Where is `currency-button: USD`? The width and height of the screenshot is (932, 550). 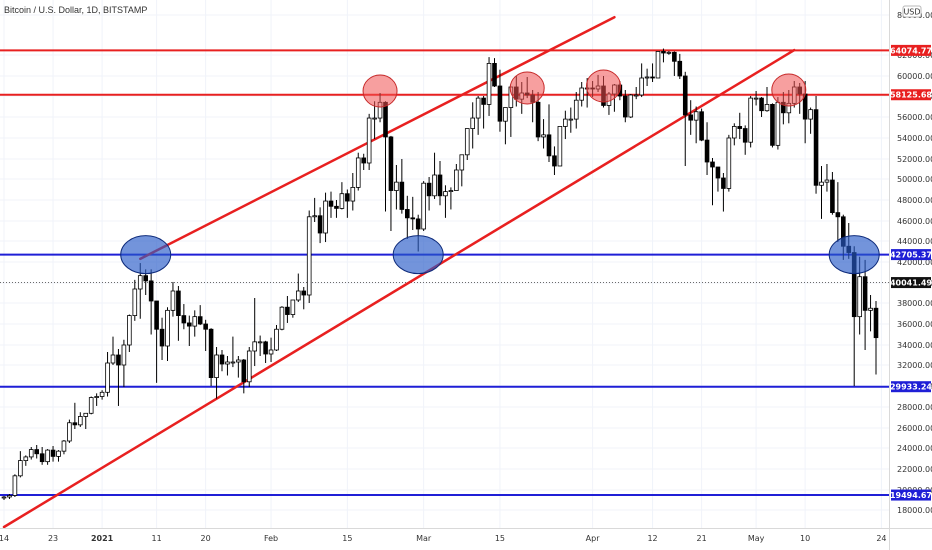
currency-button: USD is located at coordinates (912, 11).